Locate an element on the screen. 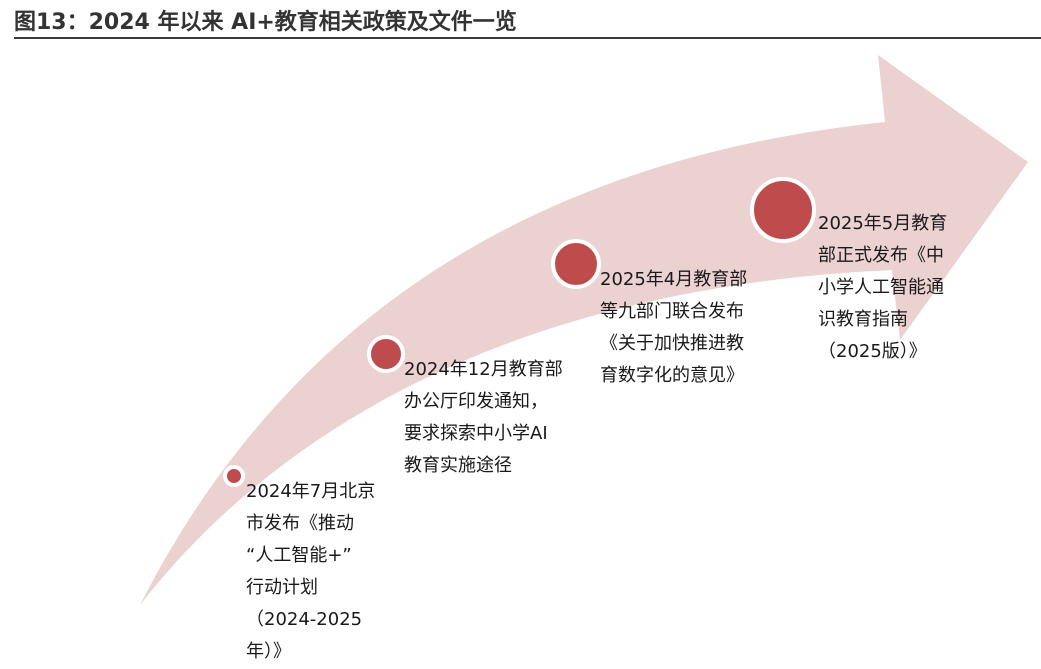 This screenshot has width=1041, height=669. figure-title: 图13：2024 年以来 AI+教育相关政策及文件一览 is located at coordinates (265, 22).